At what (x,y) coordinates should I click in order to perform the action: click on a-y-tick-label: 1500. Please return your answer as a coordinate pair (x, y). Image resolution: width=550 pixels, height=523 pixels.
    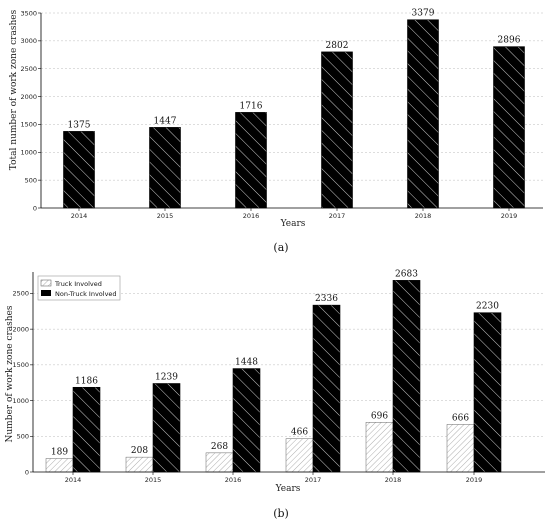
    Looking at the image, I should click on (28, 125).